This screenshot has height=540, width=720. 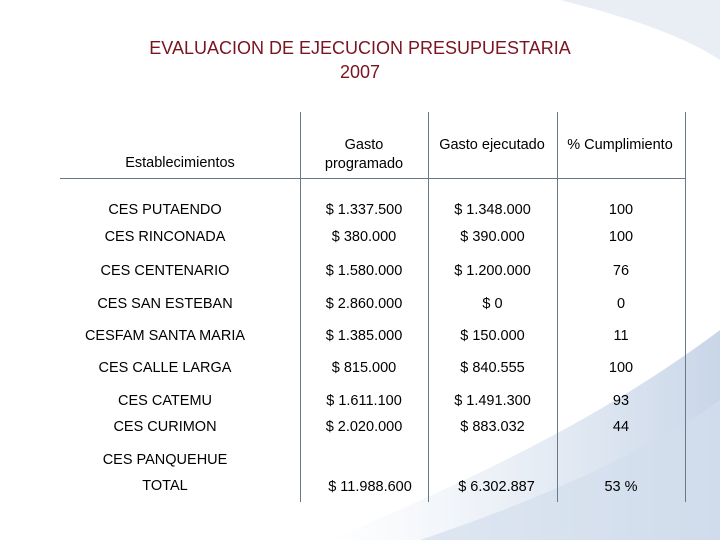 I want to click on cell-gasto-programado: $ 2.860.000, so click(x=364, y=304).